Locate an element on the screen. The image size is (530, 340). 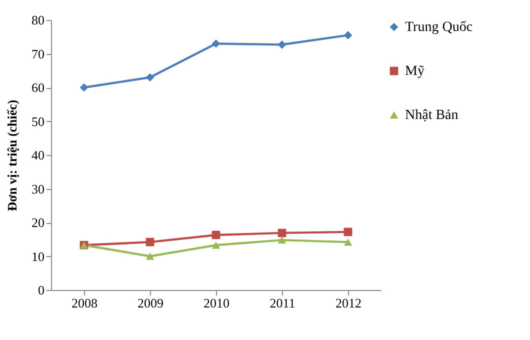
x-tick-label: 2012 is located at coordinates (349, 303).